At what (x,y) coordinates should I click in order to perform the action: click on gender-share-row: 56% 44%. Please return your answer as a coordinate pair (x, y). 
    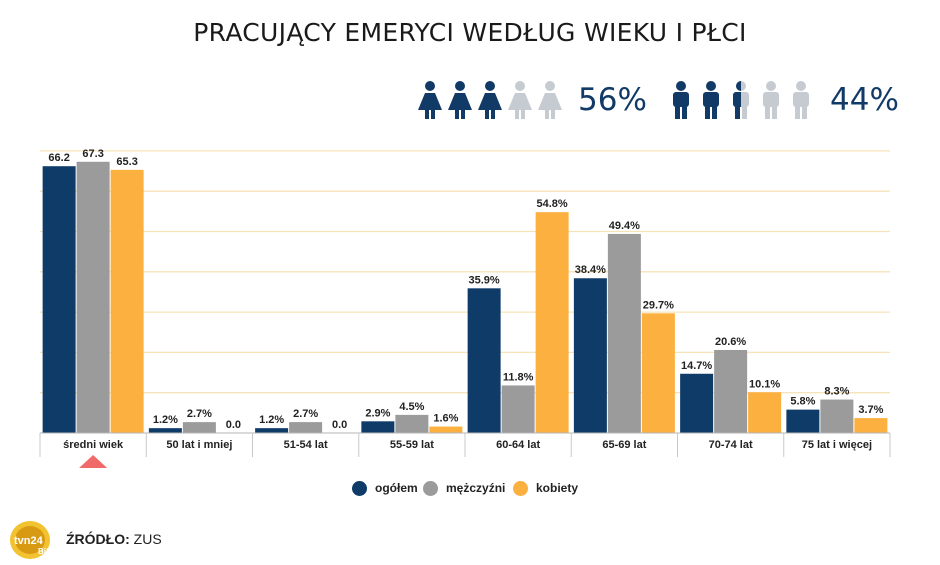
    Looking at the image, I should click on (658, 101).